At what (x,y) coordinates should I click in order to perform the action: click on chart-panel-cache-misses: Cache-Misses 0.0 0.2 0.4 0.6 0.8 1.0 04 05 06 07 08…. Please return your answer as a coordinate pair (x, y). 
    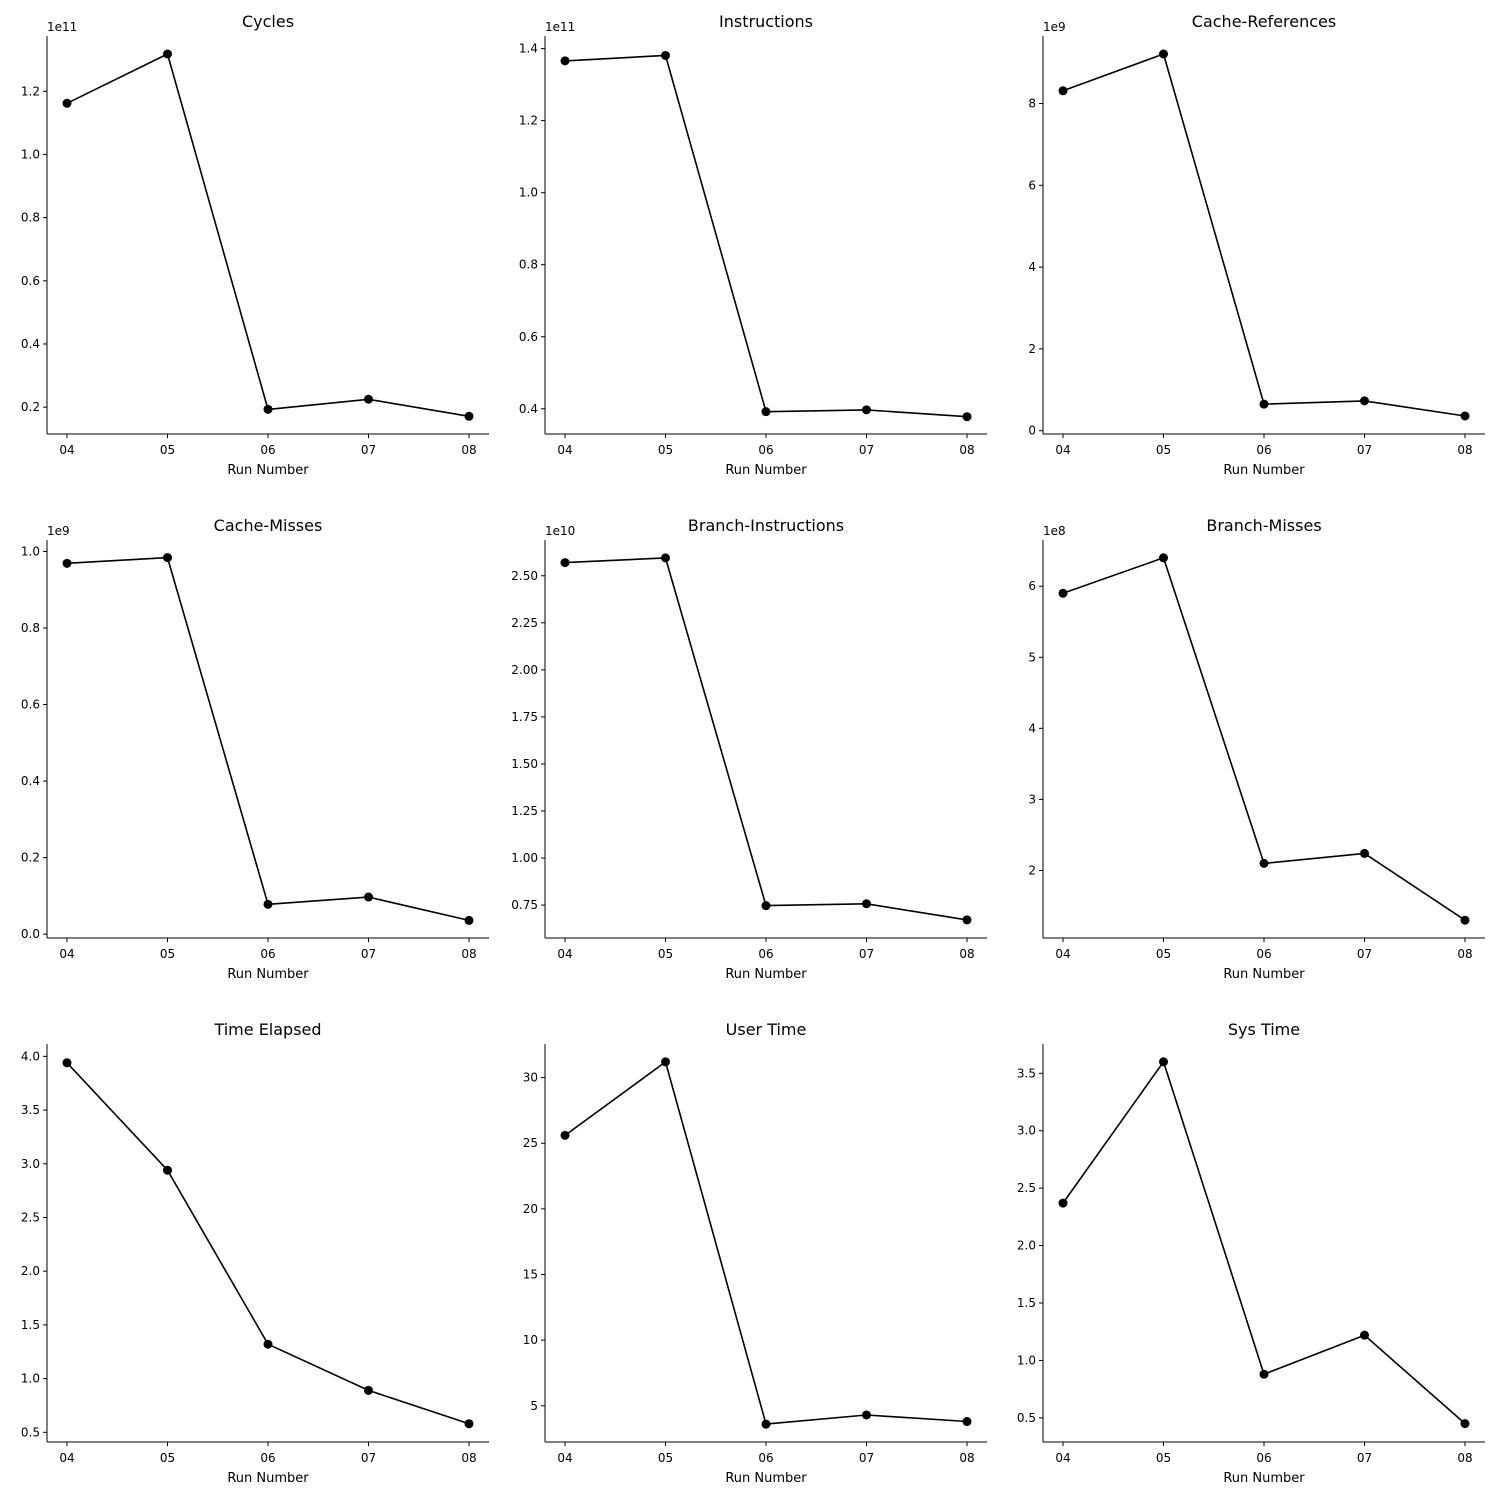
    Looking at the image, I should click on (255, 749).